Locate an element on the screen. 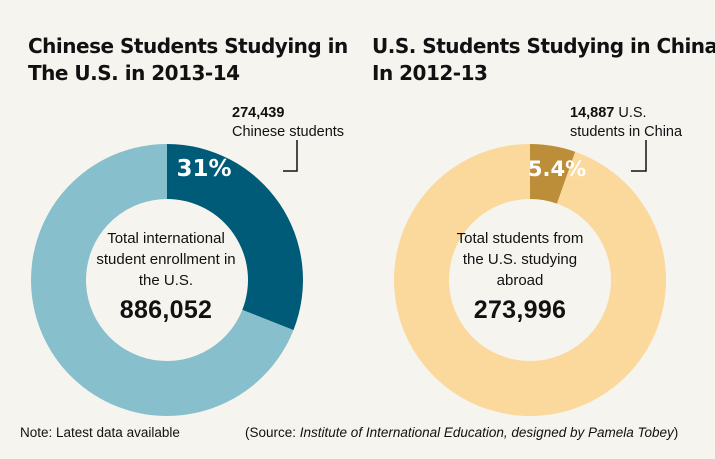  center-line-2: student enrollment in is located at coordinates (166, 259).